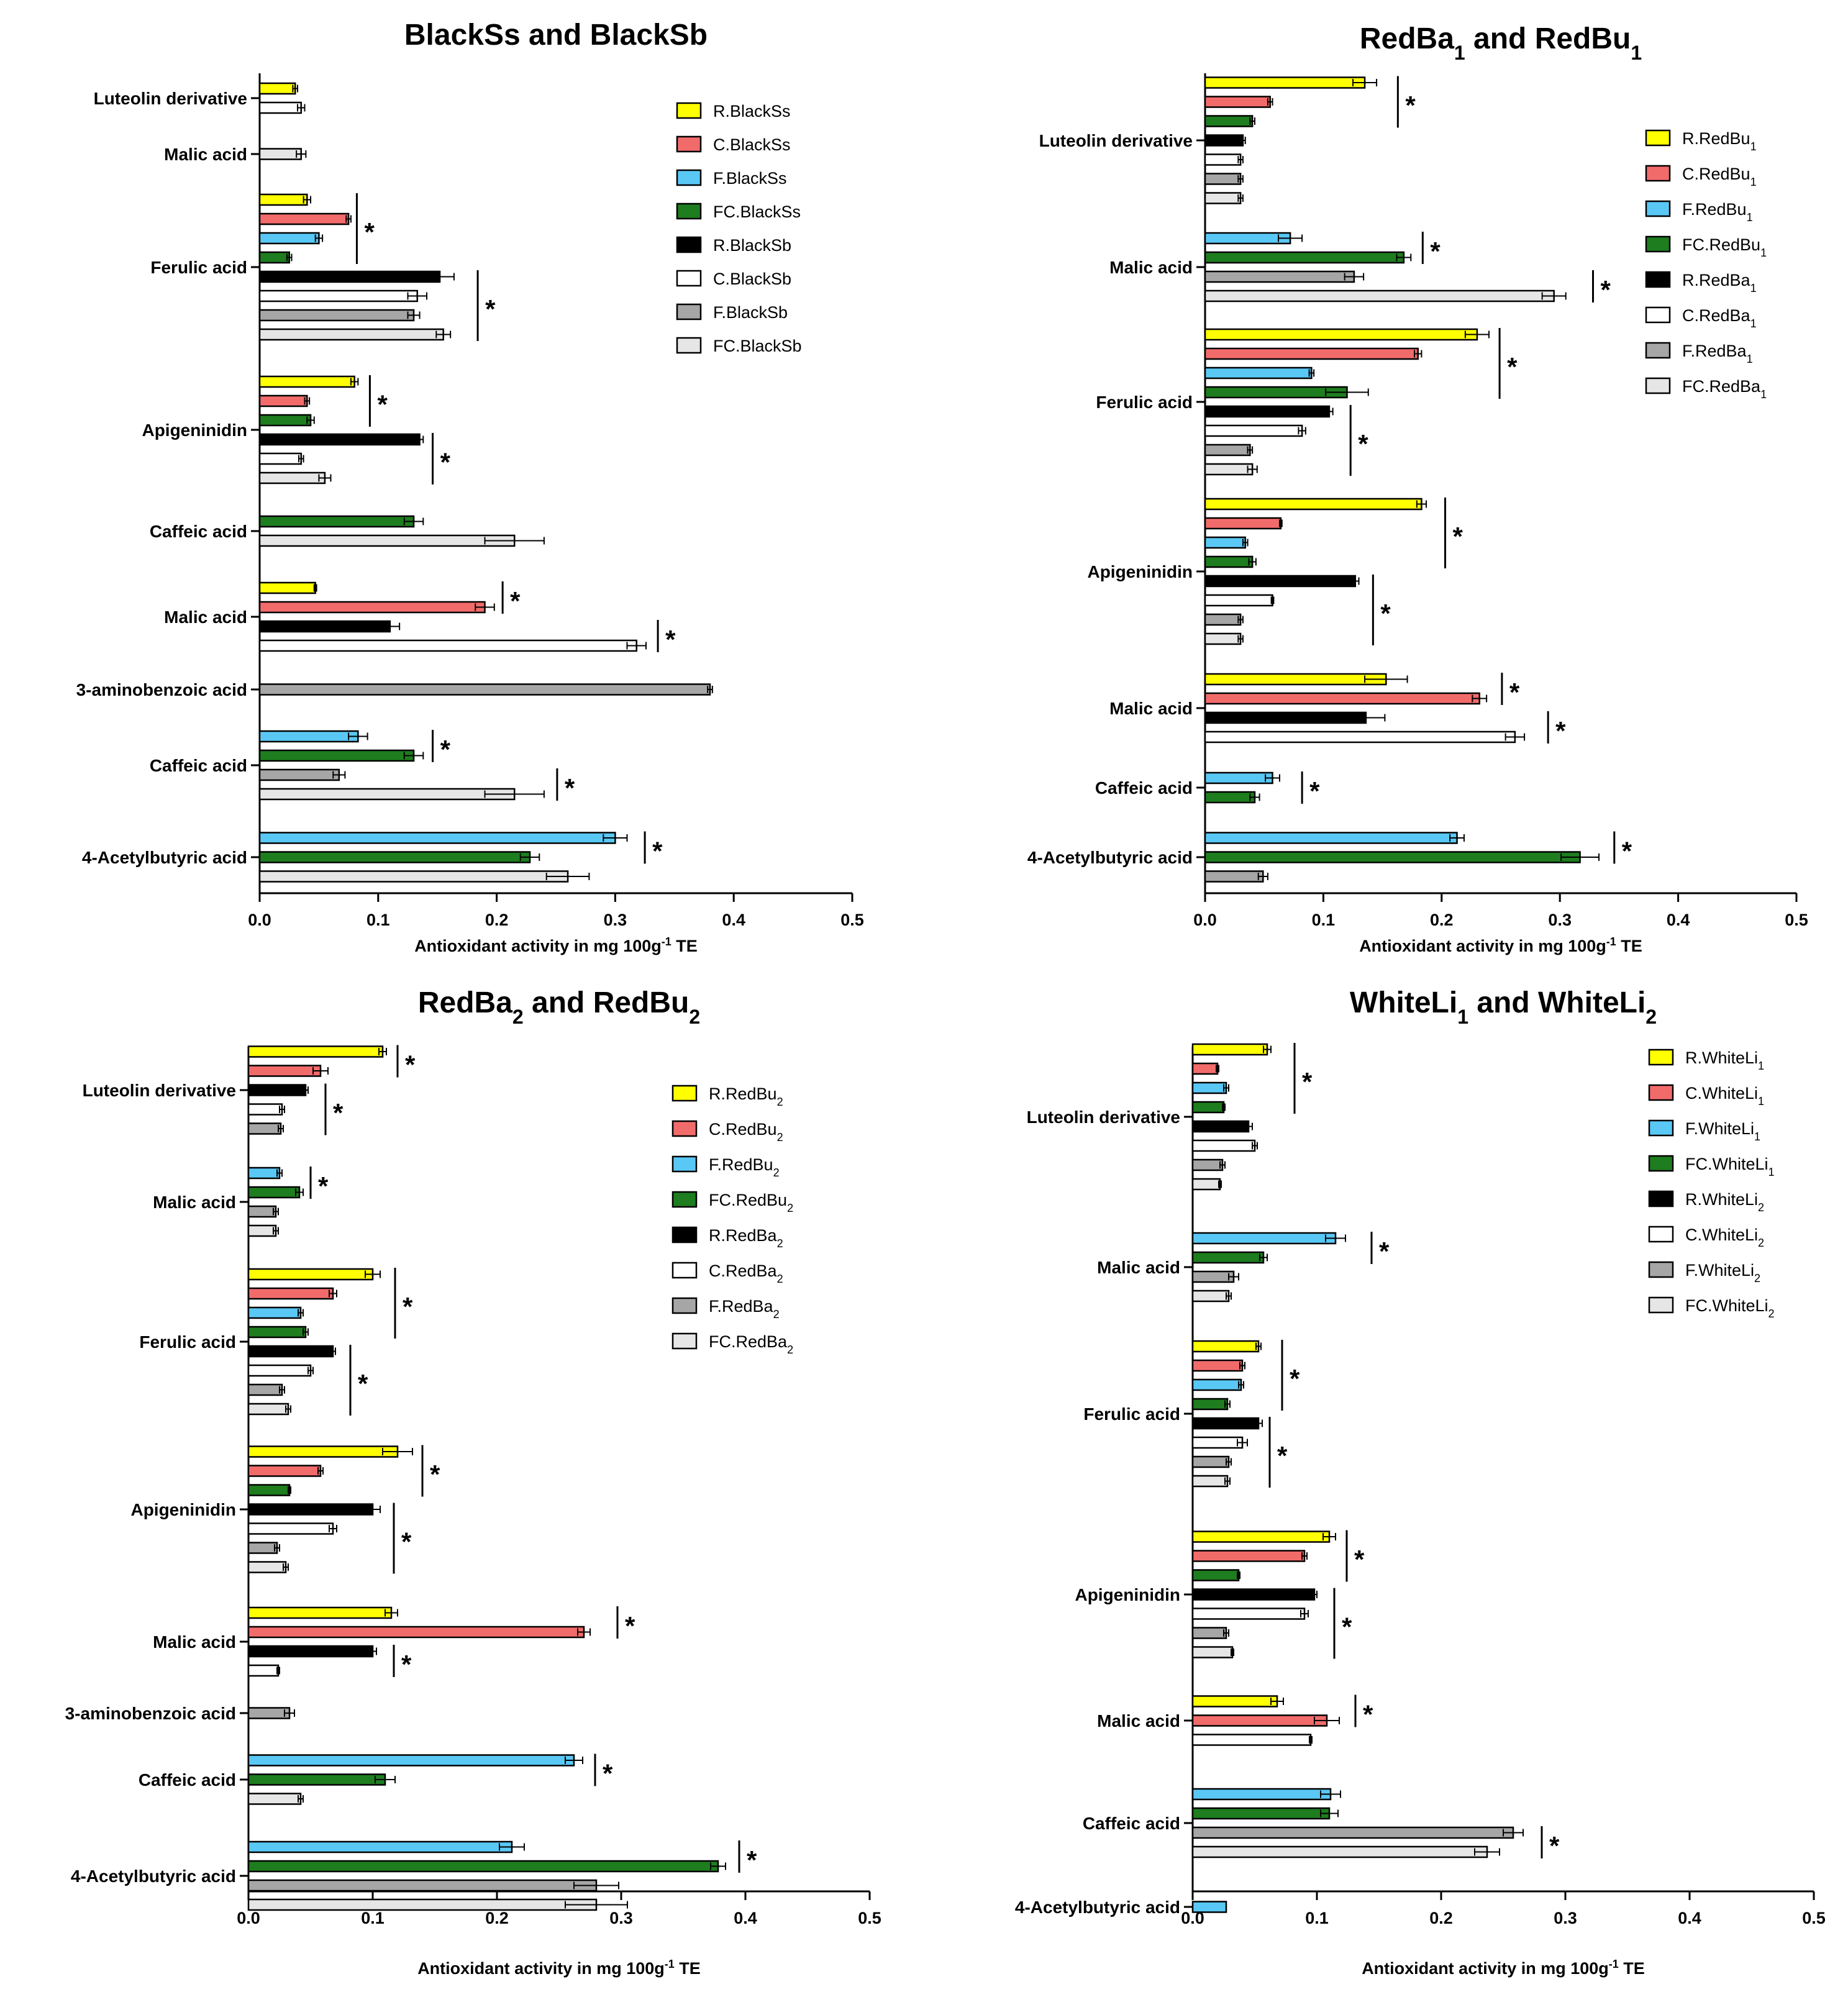  What do you see at coordinates (1724, 1095) in the screenshot?
I see `legend-label: C.WhiteLi1` at bounding box center [1724, 1095].